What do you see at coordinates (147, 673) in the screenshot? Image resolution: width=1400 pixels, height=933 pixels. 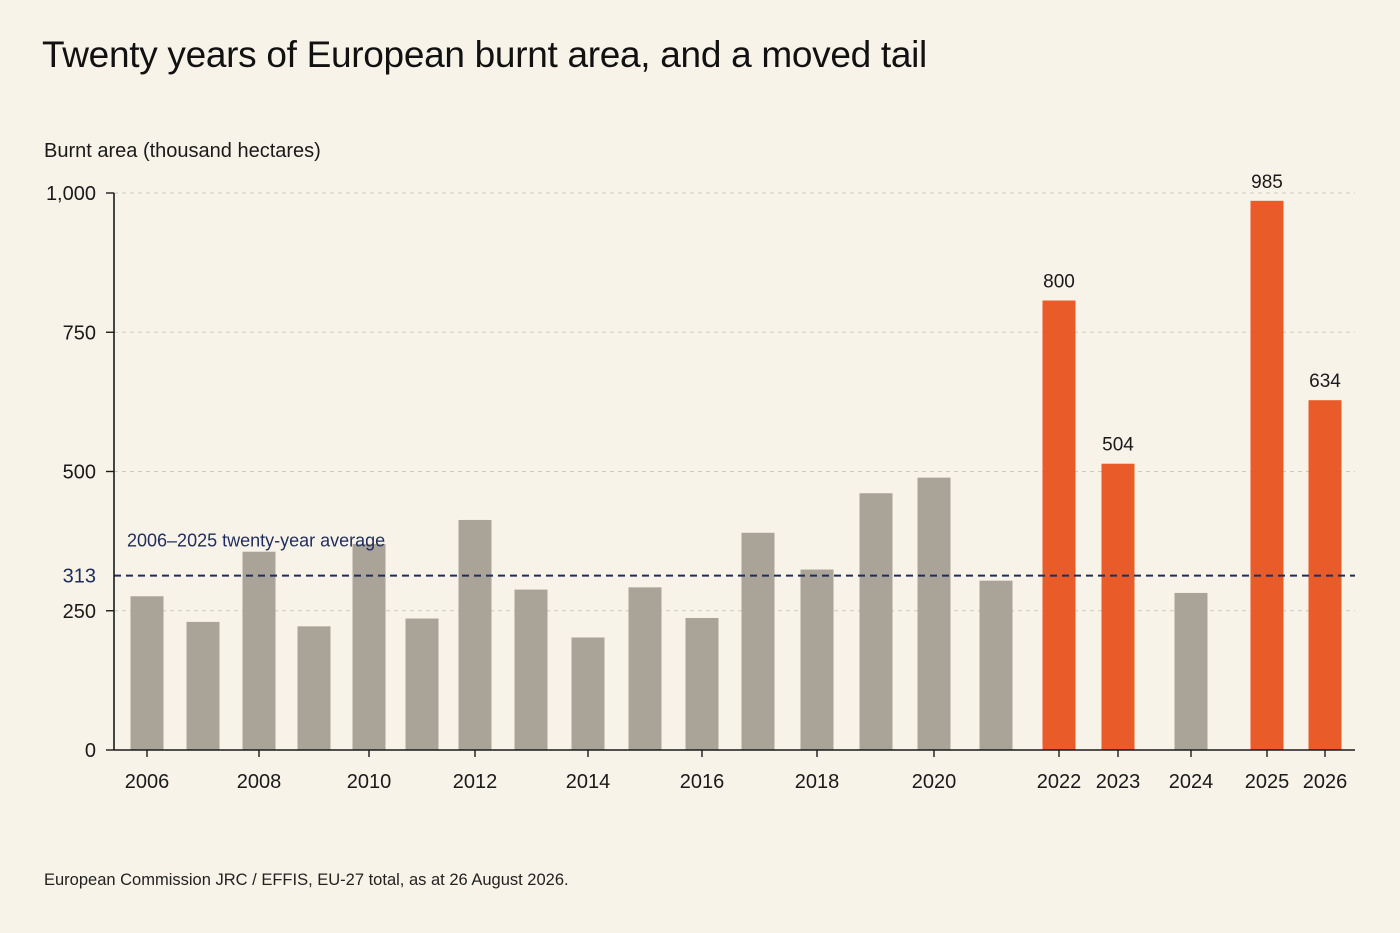 I see `bar-2006` at bounding box center [147, 673].